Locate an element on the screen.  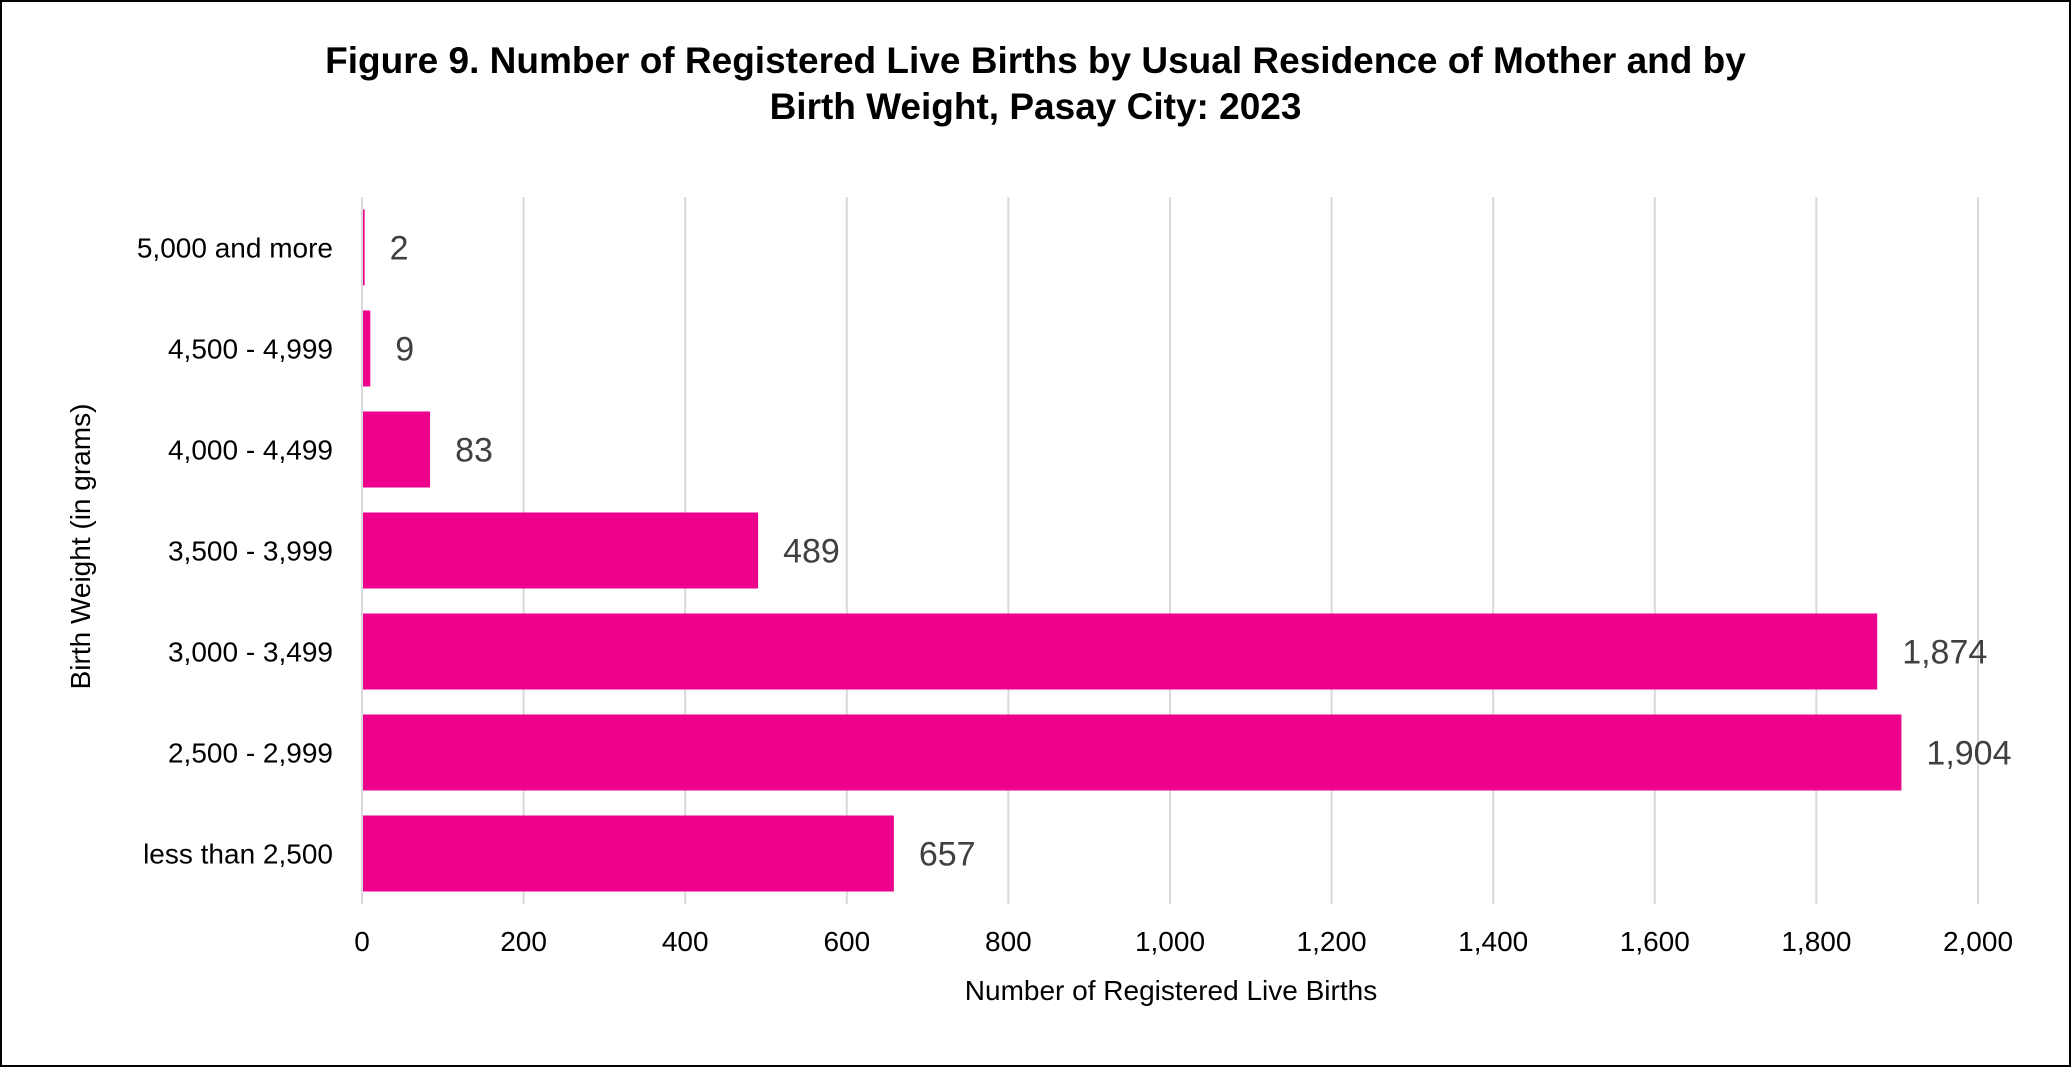
category-label: 2,500 - 2,999 is located at coordinates (250, 753).